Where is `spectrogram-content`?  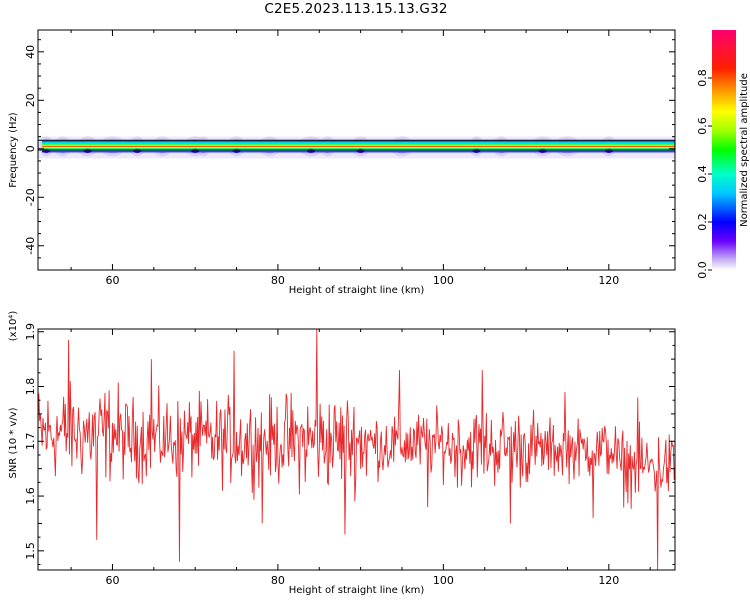
spectrogram-content is located at coordinates (356, 147).